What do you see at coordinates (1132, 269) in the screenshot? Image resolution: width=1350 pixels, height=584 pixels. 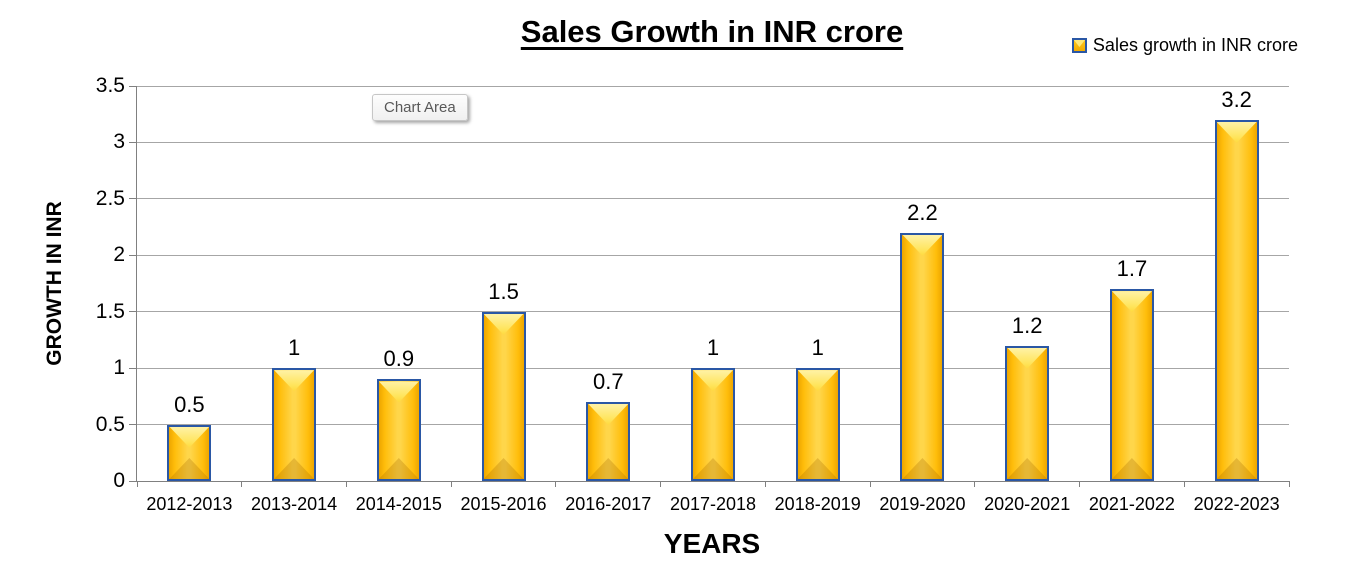 I see `data-label: 1.7` at bounding box center [1132, 269].